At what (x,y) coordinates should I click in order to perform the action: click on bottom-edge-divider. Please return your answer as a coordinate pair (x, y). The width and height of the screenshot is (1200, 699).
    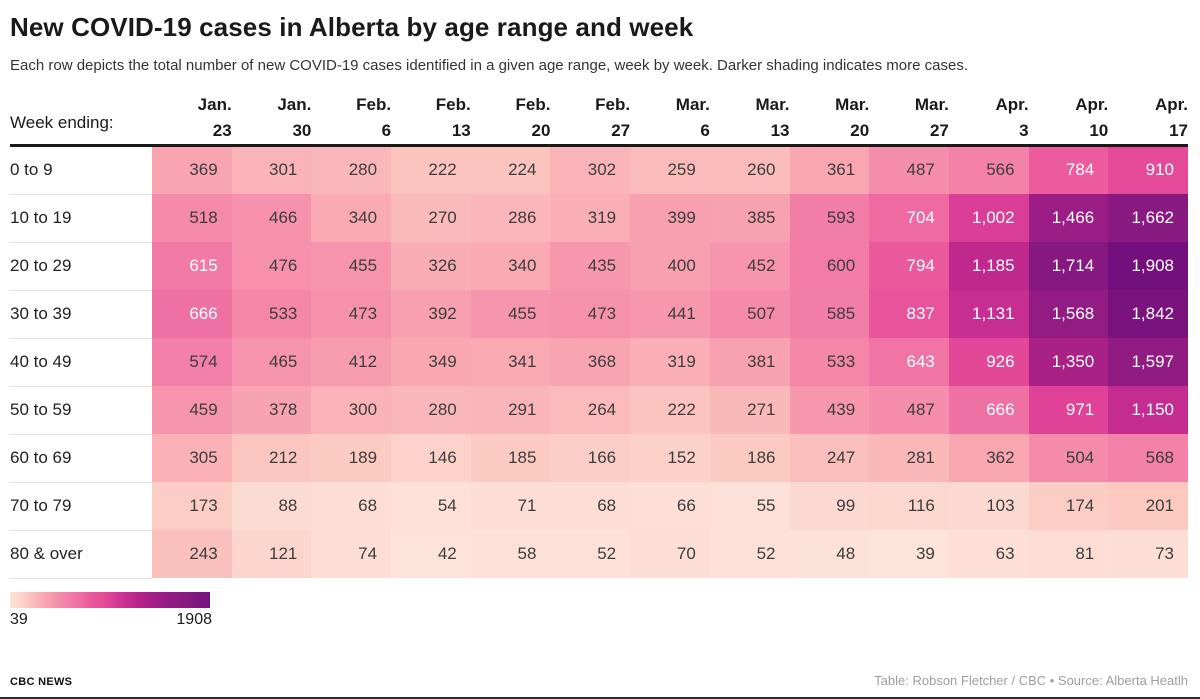
    Looking at the image, I should click on (600, 698).